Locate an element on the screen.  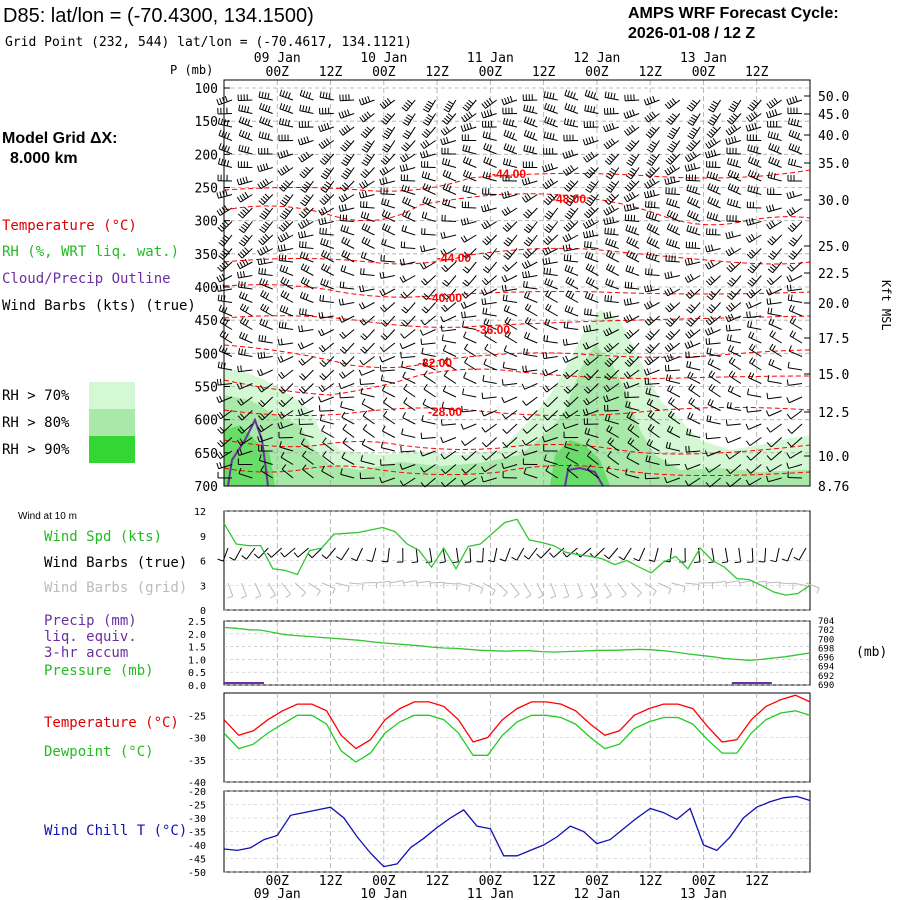
height-axis-label: Kft MSL is located at coordinates (886, 305).